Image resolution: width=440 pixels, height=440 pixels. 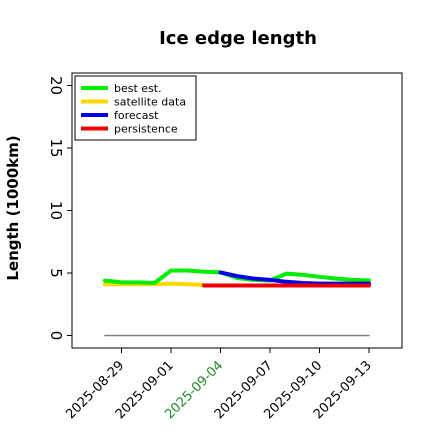 I want to click on legend-label: satellite data, so click(x=150, y=102).